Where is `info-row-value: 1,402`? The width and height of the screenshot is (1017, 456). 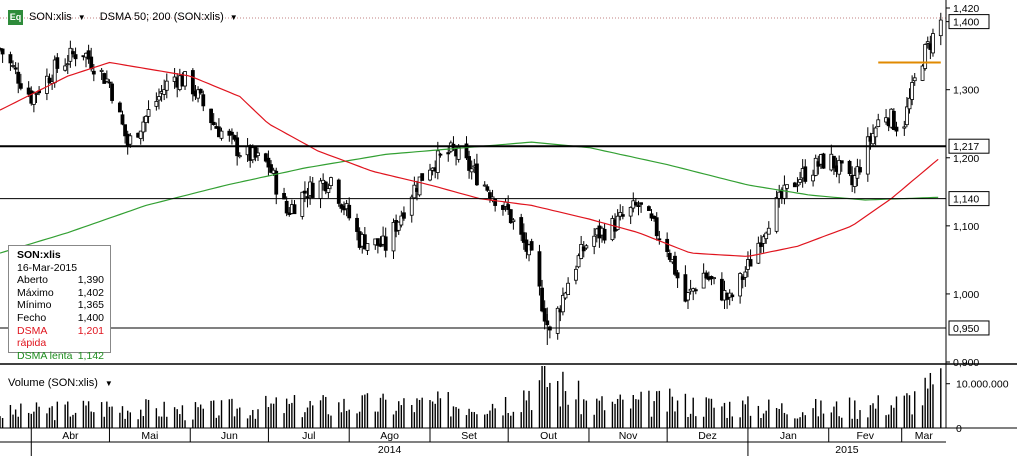
info-row-value: 1,402 is located at coordinates (90, 292).